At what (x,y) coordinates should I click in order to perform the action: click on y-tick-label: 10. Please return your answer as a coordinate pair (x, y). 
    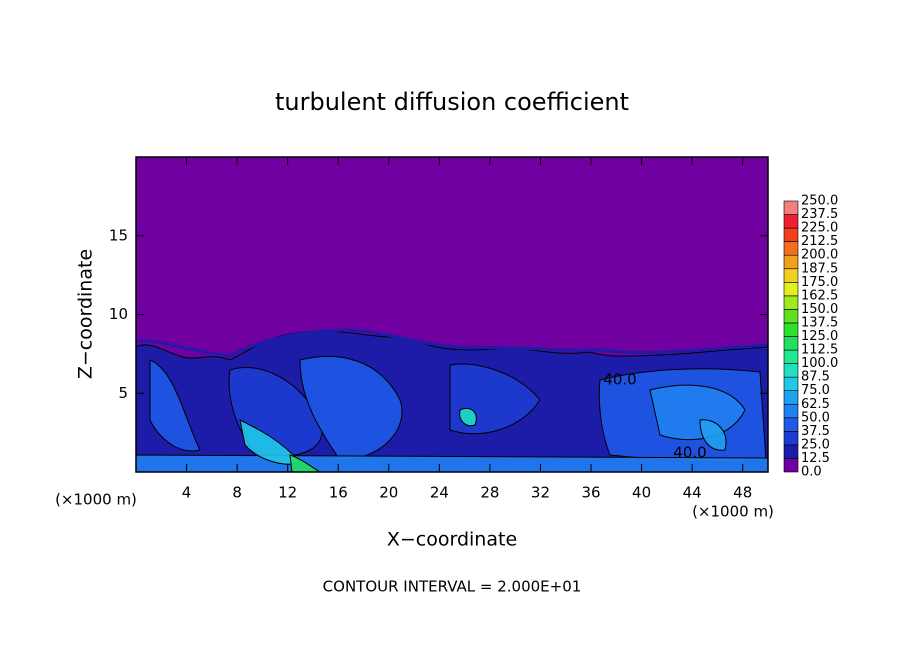
    Looking at the image, I should click on (118, 314).